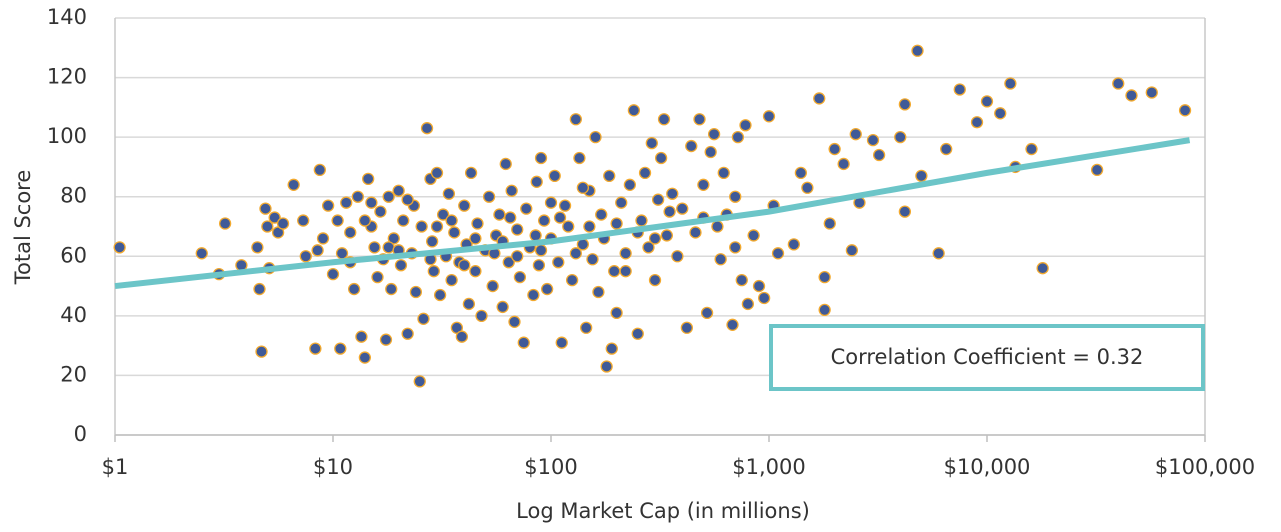  I want to click on x-tick-label: $100,000, so click(1205, 467).